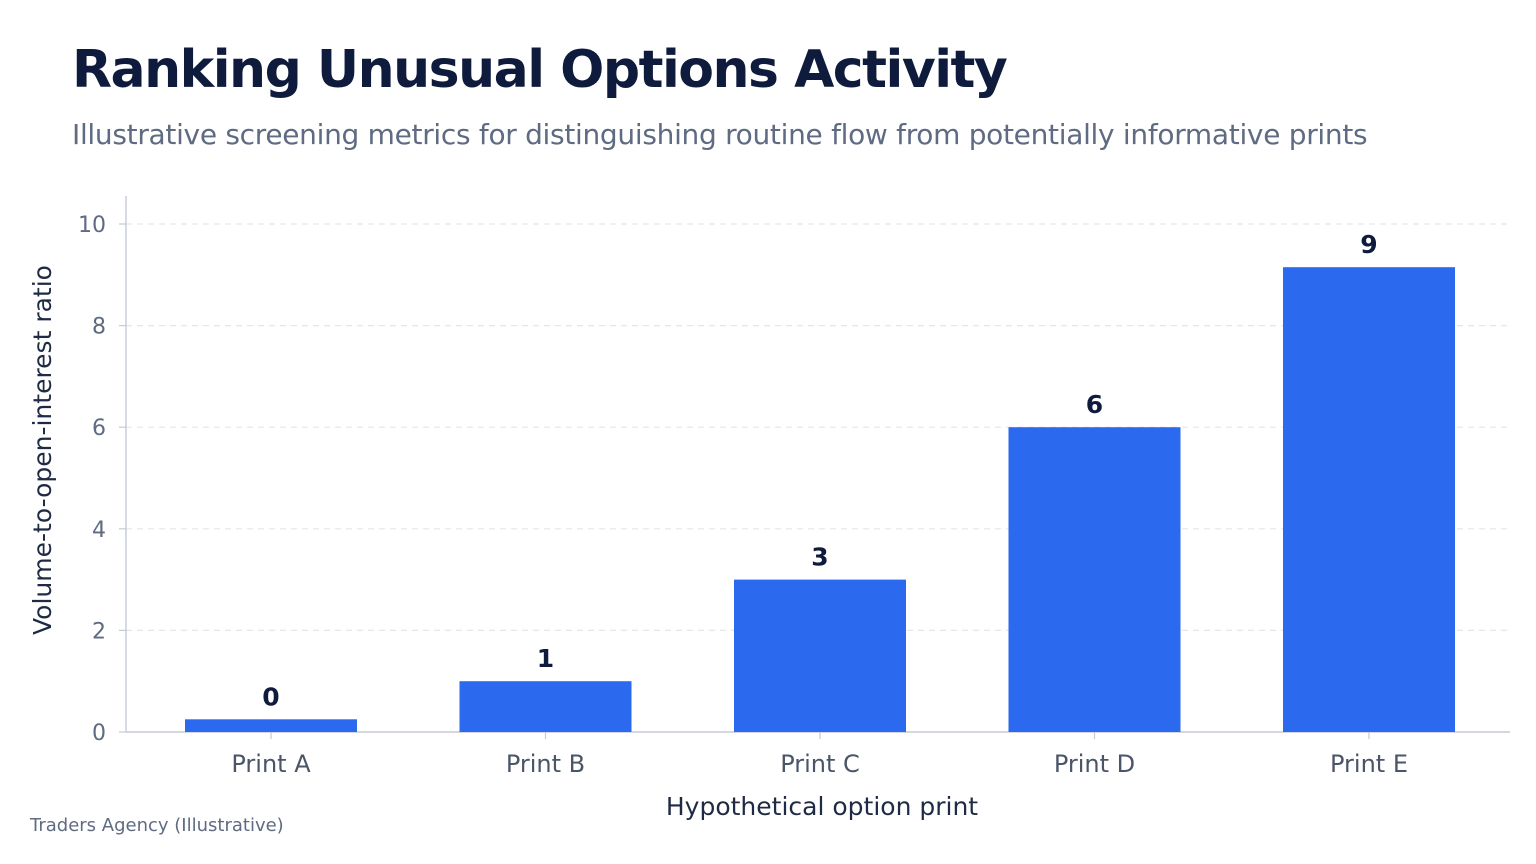 Image resolution: width=1536 pixels, height=864 pixels. Describe the element at coordinates (1094, 764) in the screenshot. I see `x-tick-label: Print D` at that location.